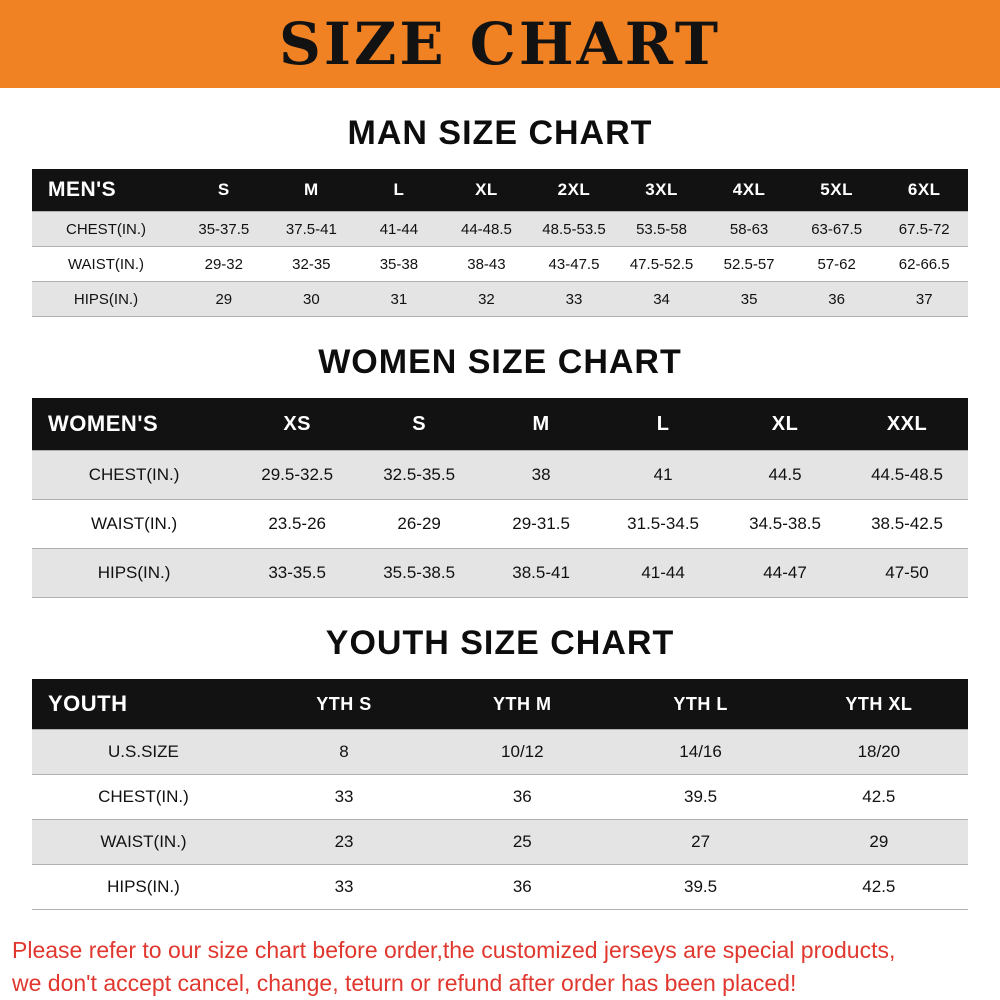  Describe the element at coordinates (541, 573) in the screenshot. I see `value-cell: 38.5-41` at that location.